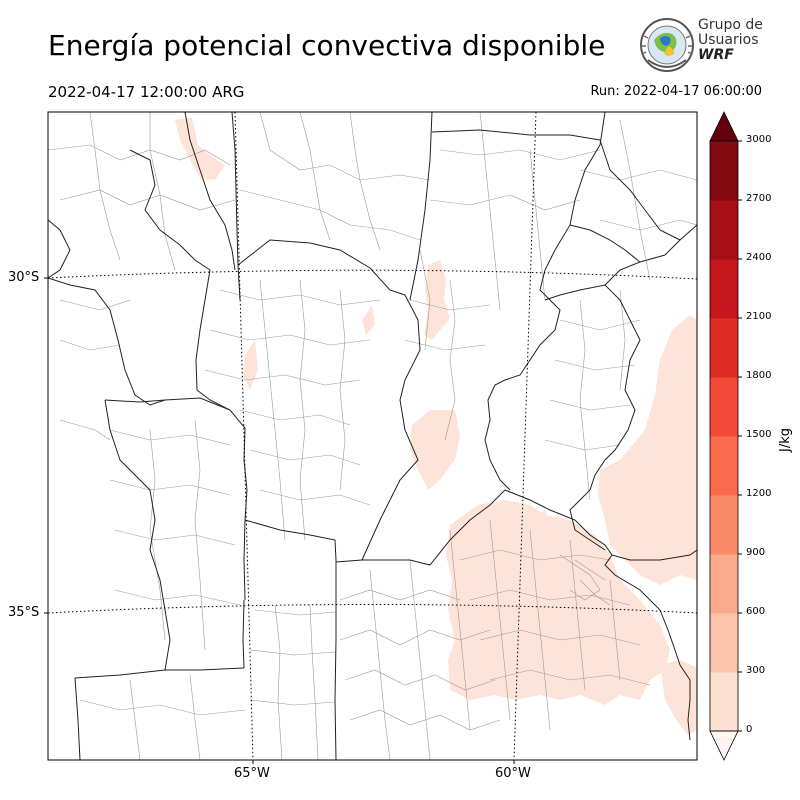  What do you see at coordinates (759, 139) in the screenshot?
I see `colorbar-tick-label: 3000` at bounding box center [759, 139].